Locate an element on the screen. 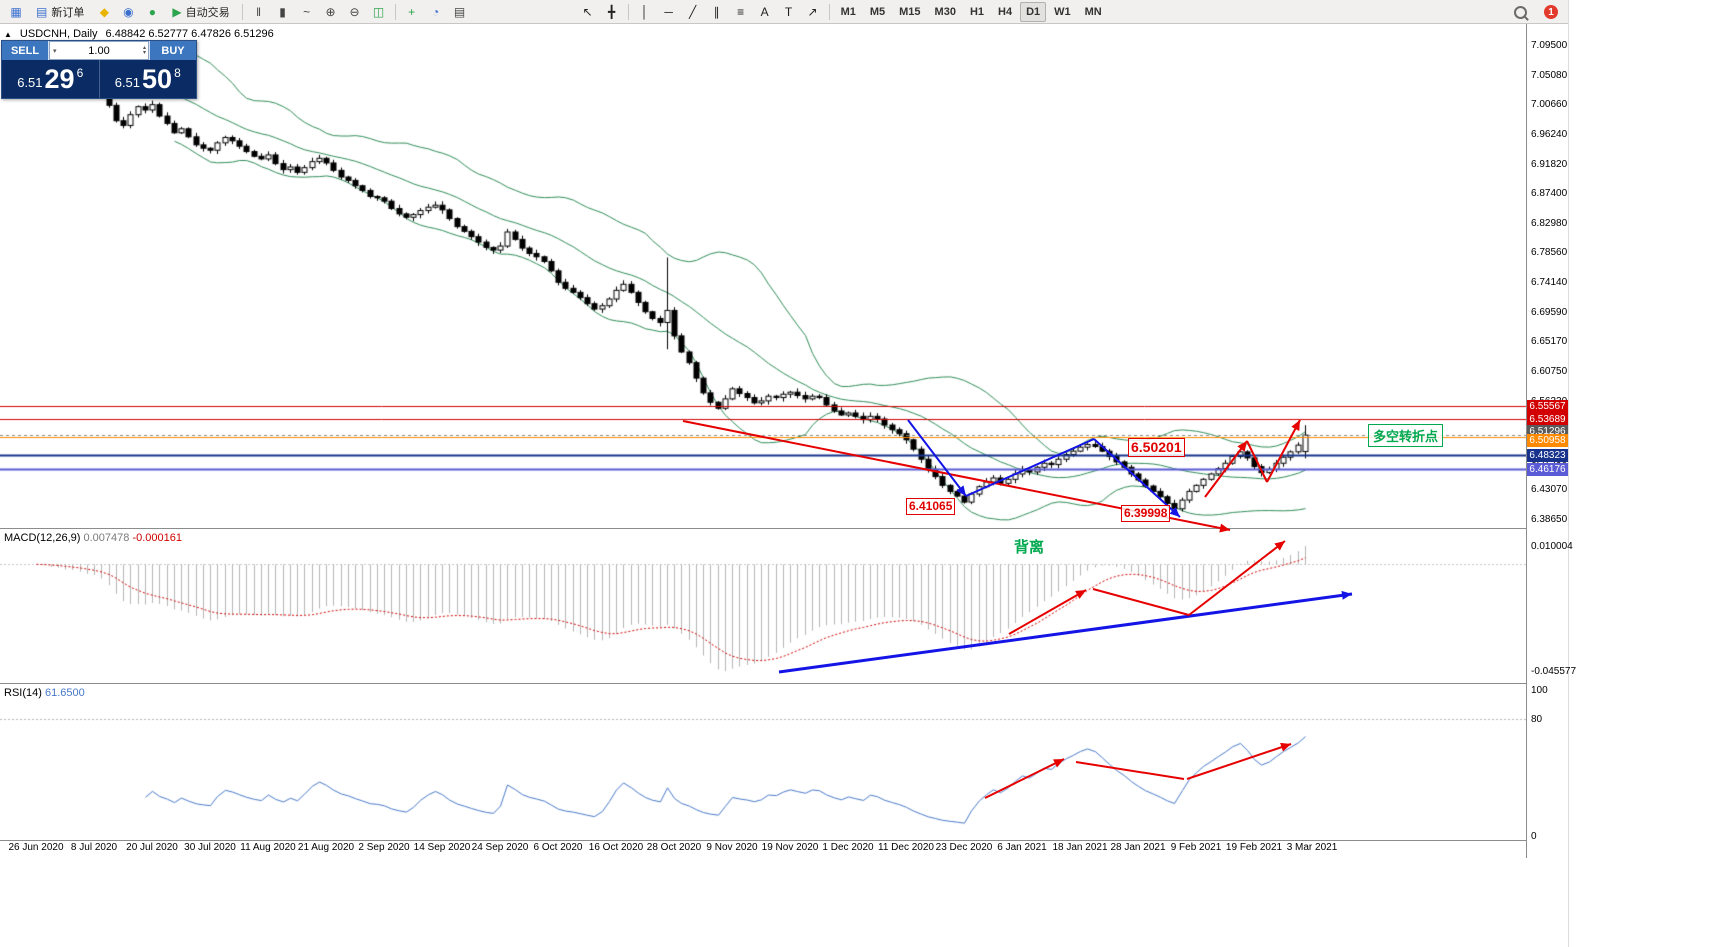 The width and height of the screenshot is (1732, 947). zoom-in-button: ⊕ is located at coordinates (330, 11).